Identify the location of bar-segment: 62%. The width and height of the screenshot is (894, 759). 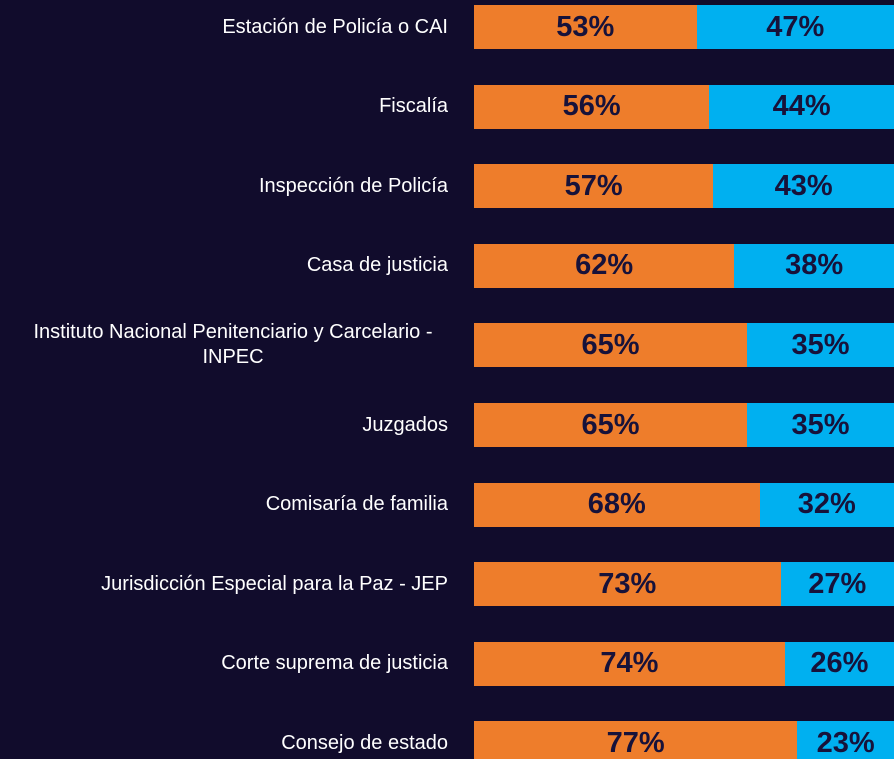
(604, 265).